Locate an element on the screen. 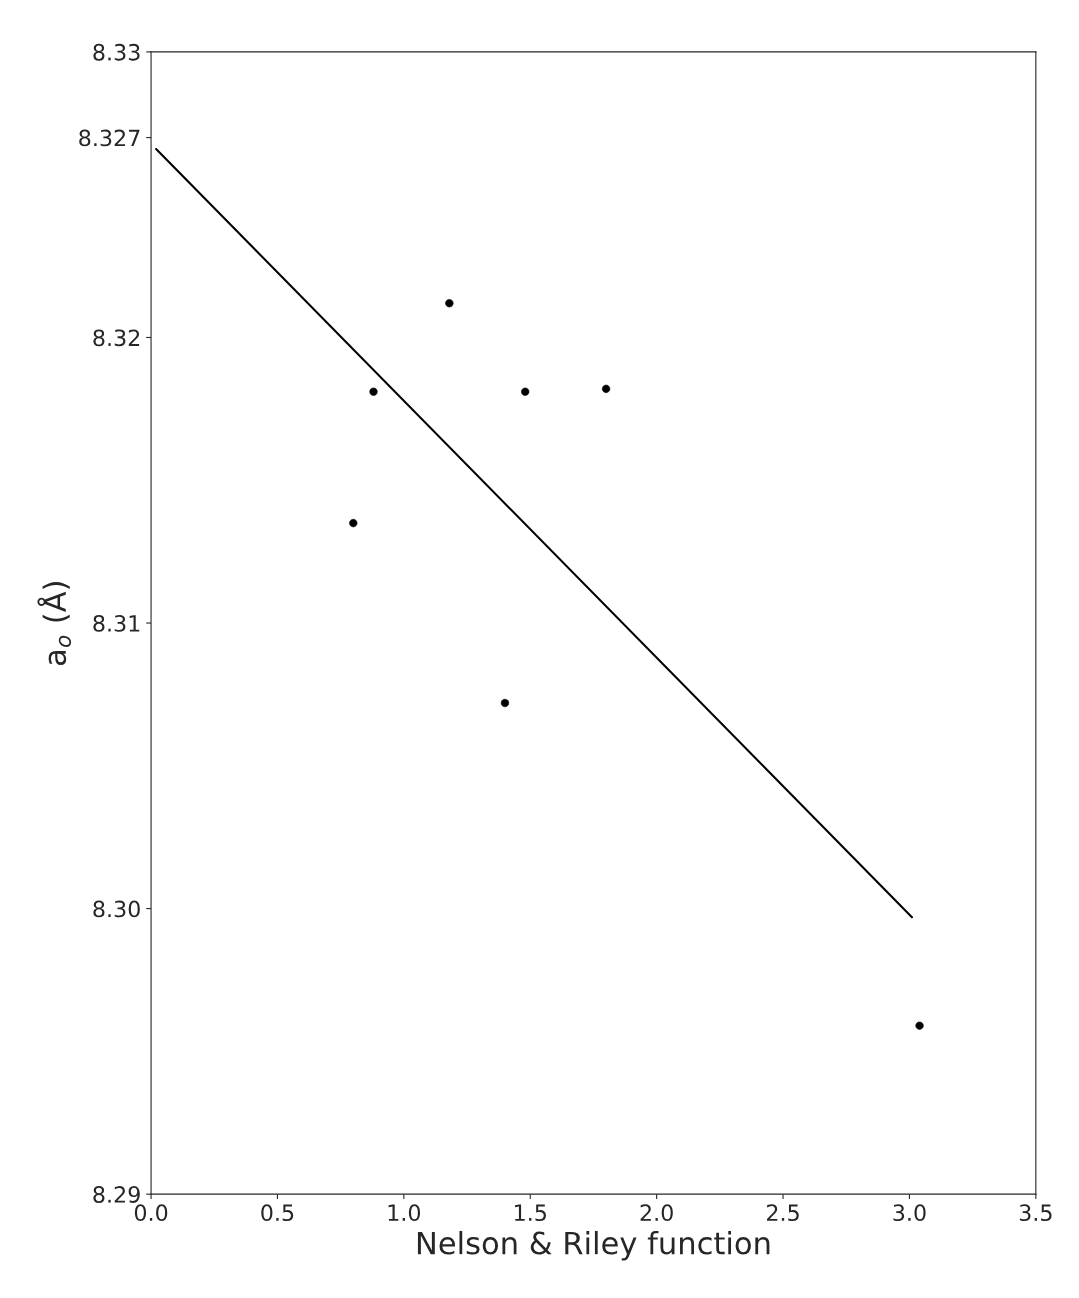 Image resolution: width=1079 pixels, height=1298 pixels. x-tick-label: 3.5 is located at coordinates (1035, 1213).